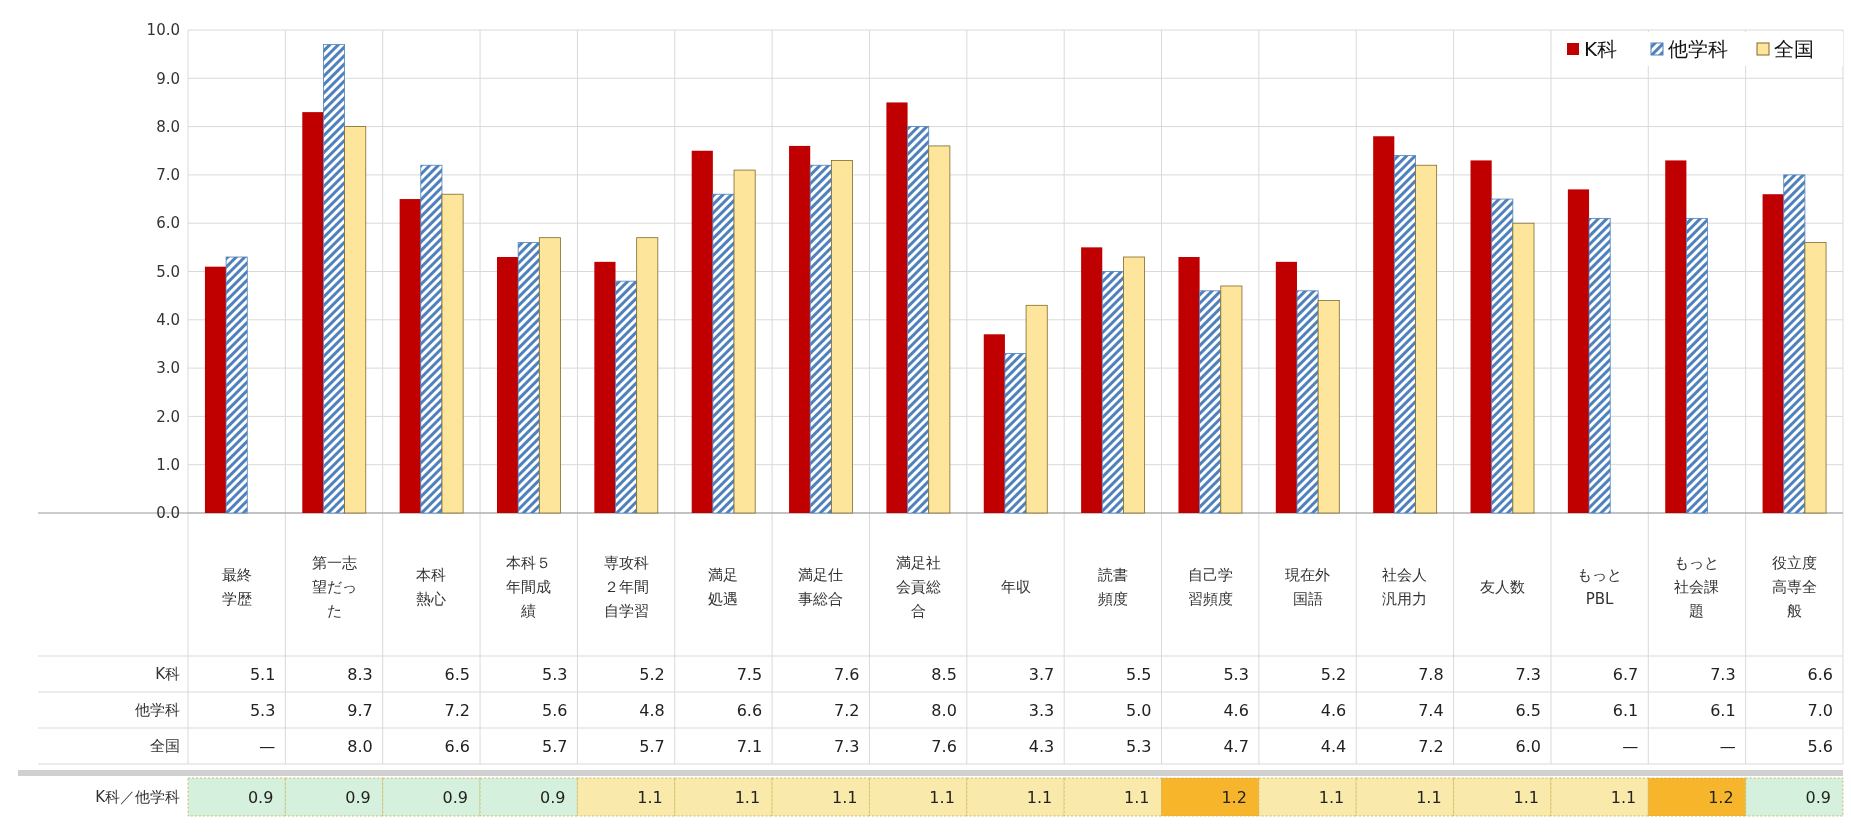 The image size is (1851, 833). What do you see at coordinates (1139, 674) in the screenshot?
I see `data-label: 5.5` at bounding box center [1139, 674].